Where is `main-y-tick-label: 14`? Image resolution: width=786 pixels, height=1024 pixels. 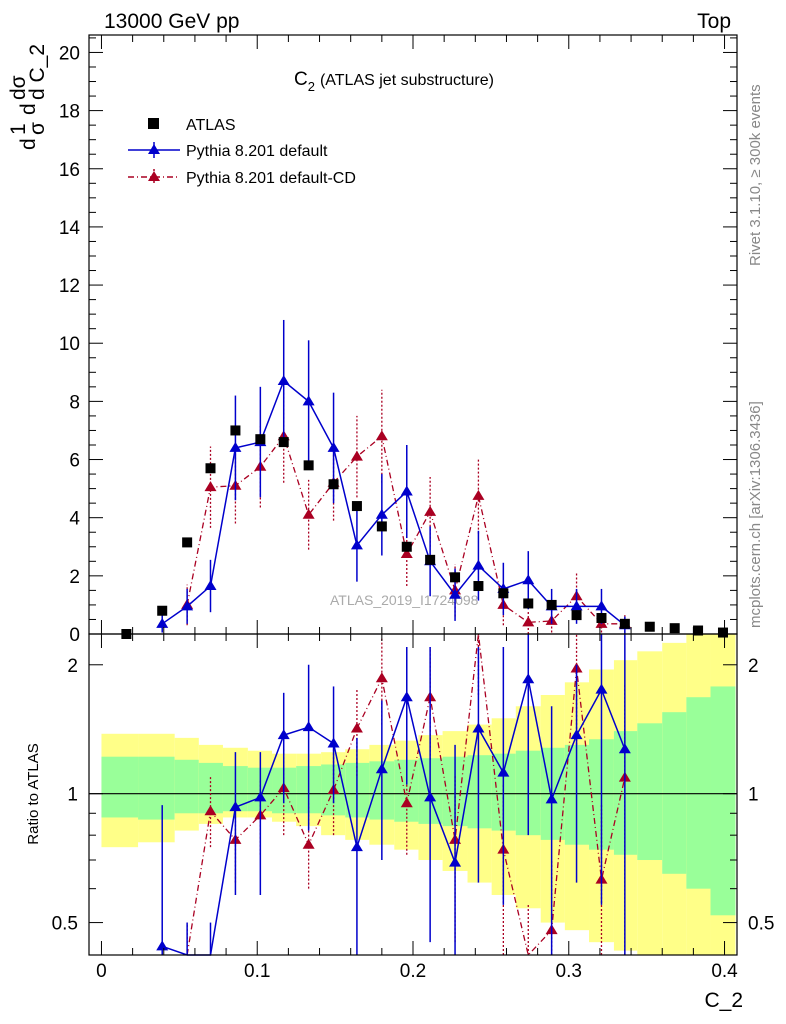 main-y-tick-label: 14 is located at coordinates (70, 228).